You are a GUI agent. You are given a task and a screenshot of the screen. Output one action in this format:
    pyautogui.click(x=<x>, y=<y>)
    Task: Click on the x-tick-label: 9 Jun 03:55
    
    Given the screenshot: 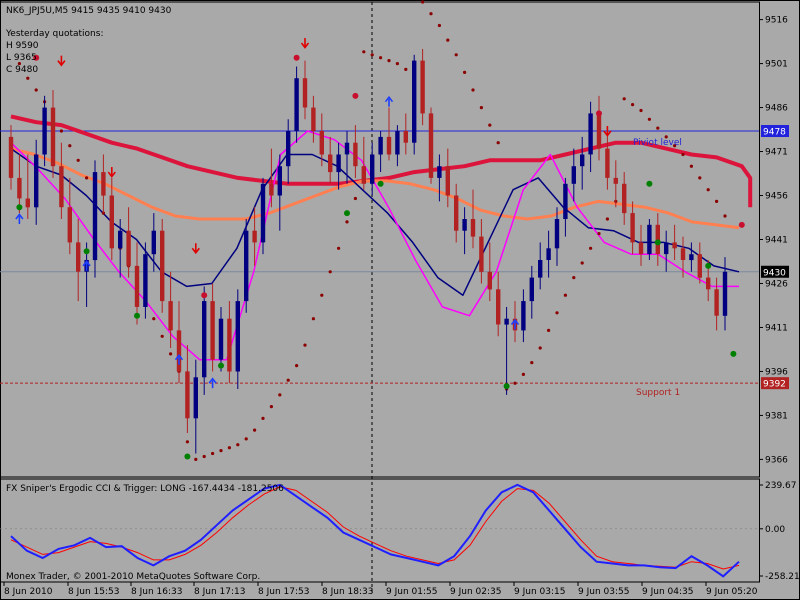 What is the action you would take?
    pyautogui.click(x=603, y=592)
    